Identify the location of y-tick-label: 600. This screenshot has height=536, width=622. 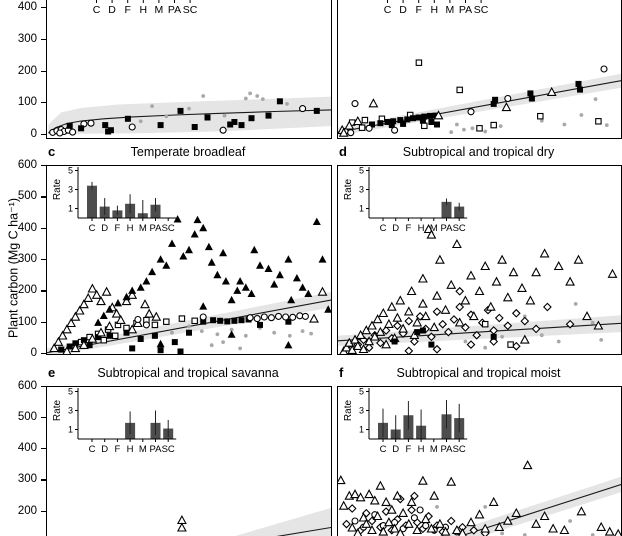
(27, 385).